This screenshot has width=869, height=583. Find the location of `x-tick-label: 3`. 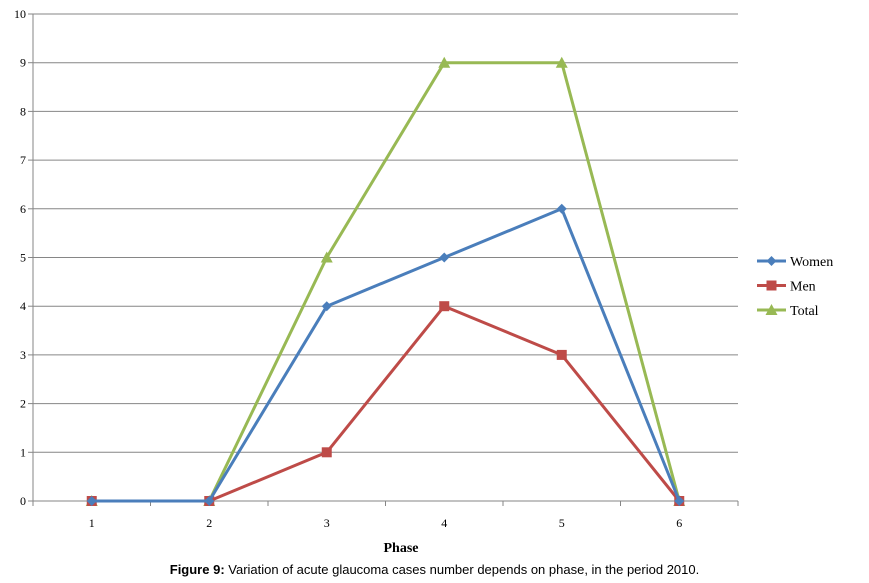

x-tick-label: 3 is located at coordinates (327, 523).